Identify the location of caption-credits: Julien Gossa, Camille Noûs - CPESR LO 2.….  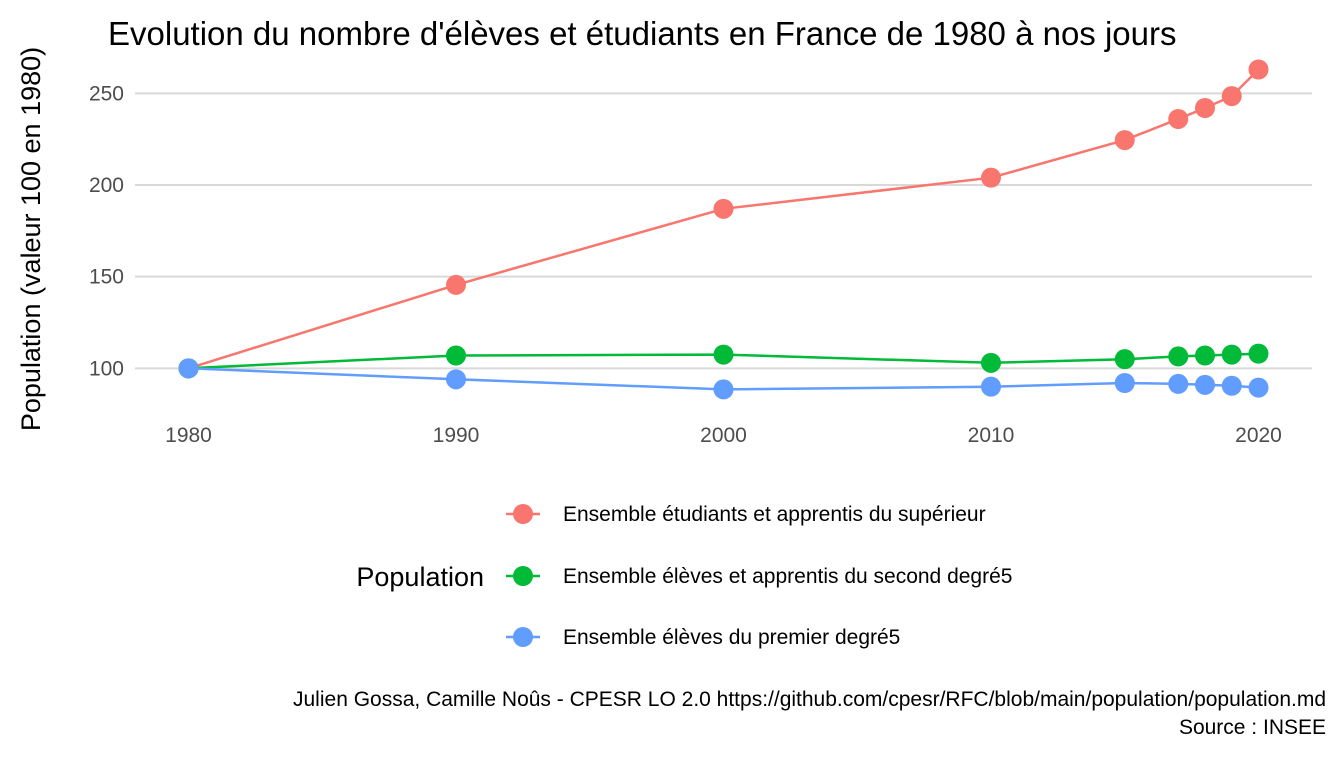
(809, 699).